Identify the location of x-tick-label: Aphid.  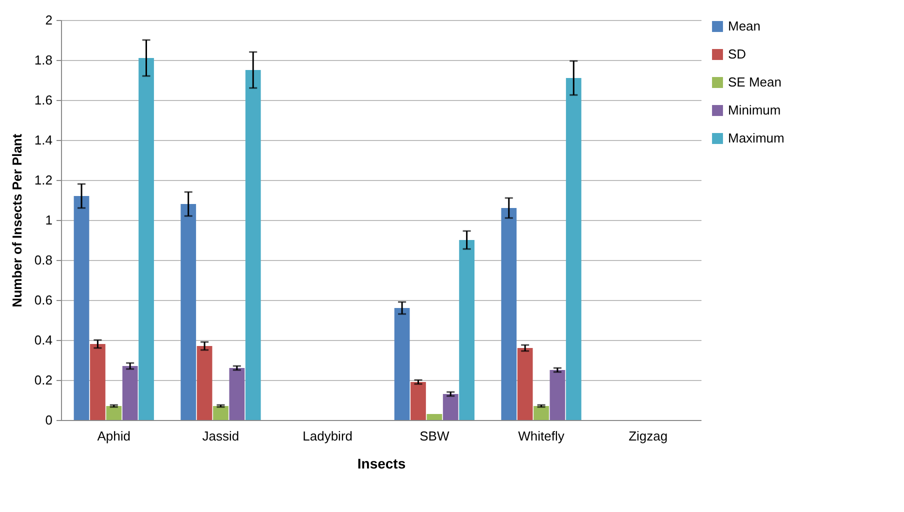
(114, 436).